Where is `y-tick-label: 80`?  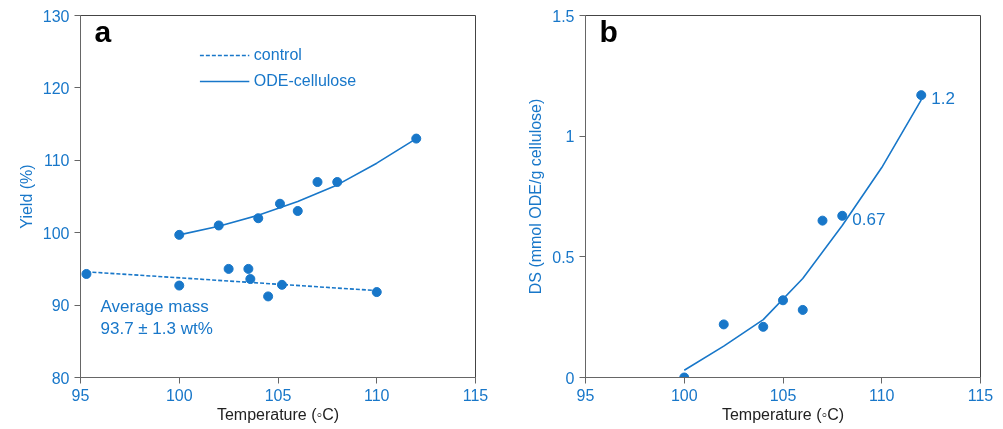 y-tick-label: 80 is located at coordinates (60, 378).